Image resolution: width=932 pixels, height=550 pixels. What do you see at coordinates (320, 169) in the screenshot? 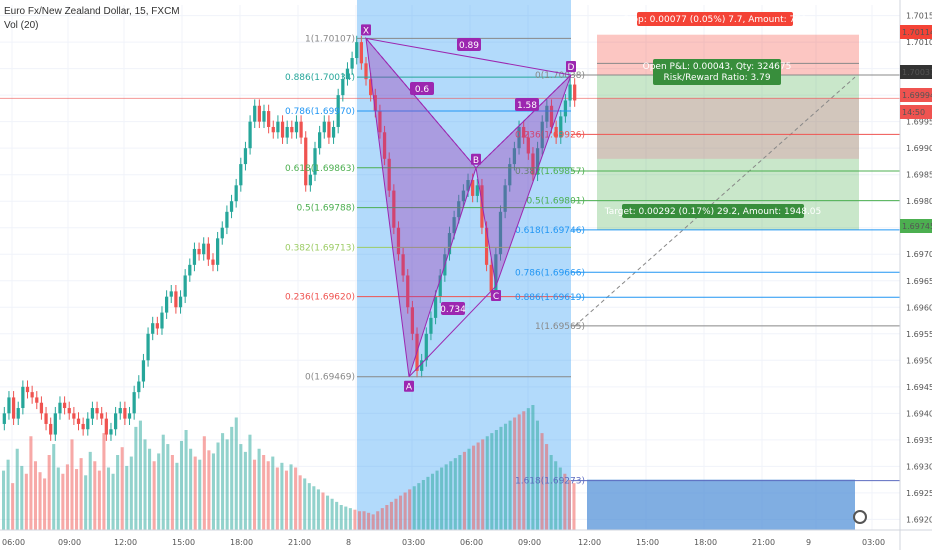
I see `fib-level-label: 0.618(1.69863)` at bounding box center [320, 169].